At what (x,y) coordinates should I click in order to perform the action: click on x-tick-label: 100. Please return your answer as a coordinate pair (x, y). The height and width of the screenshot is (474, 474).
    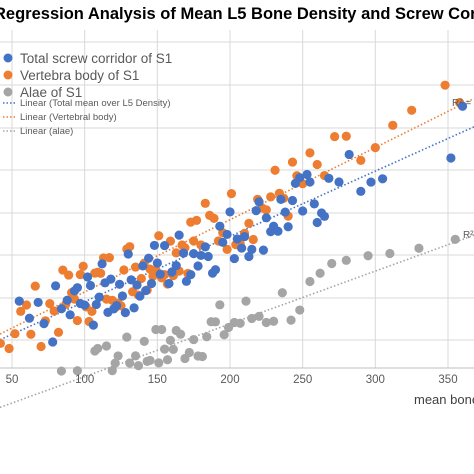
    Looking at the image, I should click on (84, 380).